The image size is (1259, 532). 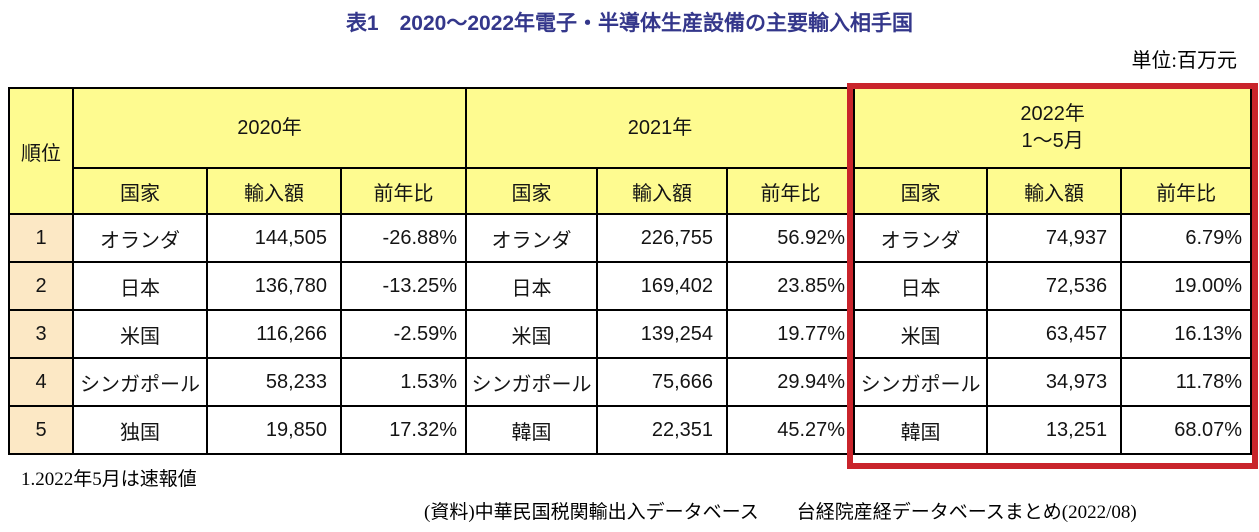 What do you see at coordinates (1186, 238) in the screenshot?
I see `yoy-cell-2022: 6.79%` at bounding box center [1186, 238].